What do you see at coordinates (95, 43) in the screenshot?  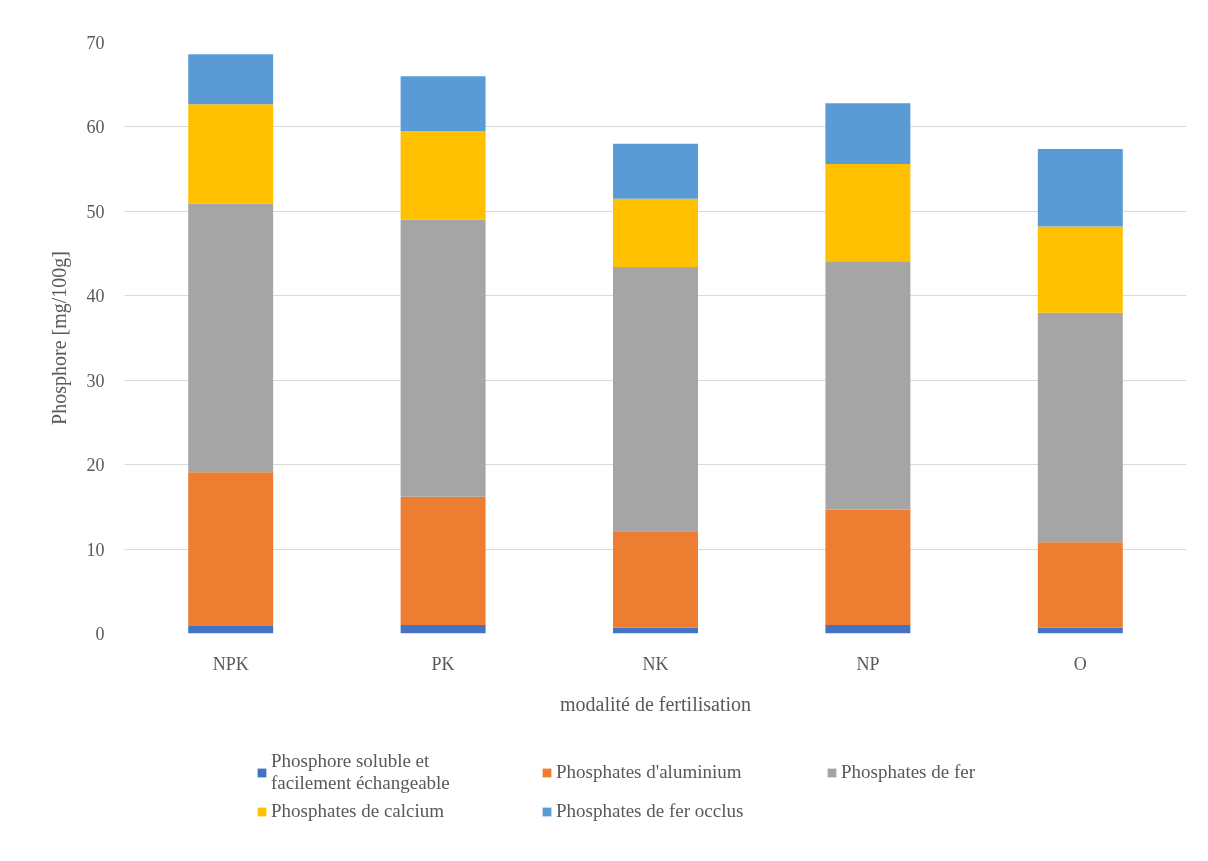 I see `y-tick-label: 70` at bounding box center [95, 43].